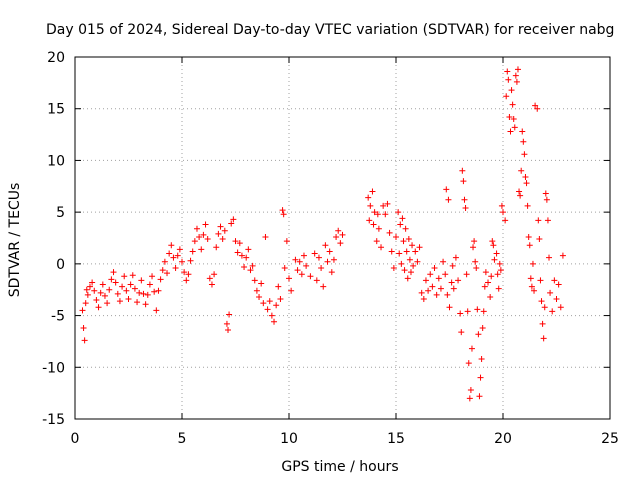  Describe the element at coordinates (396, 439) in the screenshot. I see `x-tick-label: 15` at that location.